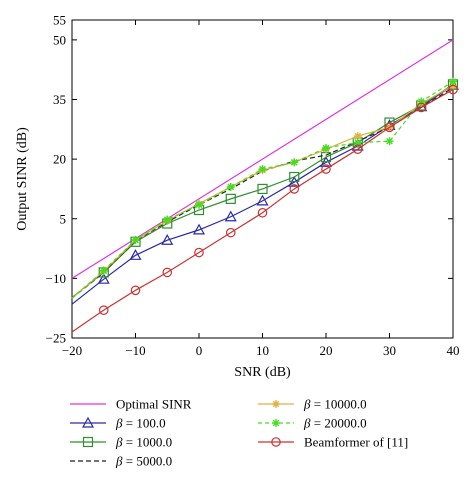 The width and height of the screenshot is (474, 489). I want to click on x-tick-label: −20, so click(72, 350).